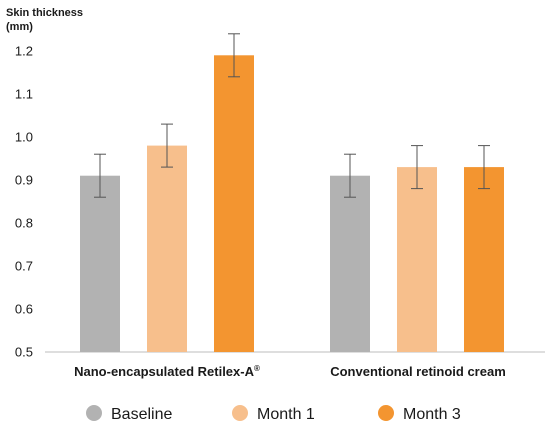 The height and width of the screenshot is (428, 550). Describe the element at coordinates (44, 20) in the screenshot. I see `y-axis-title: Skin thickness (mm)` at that location.